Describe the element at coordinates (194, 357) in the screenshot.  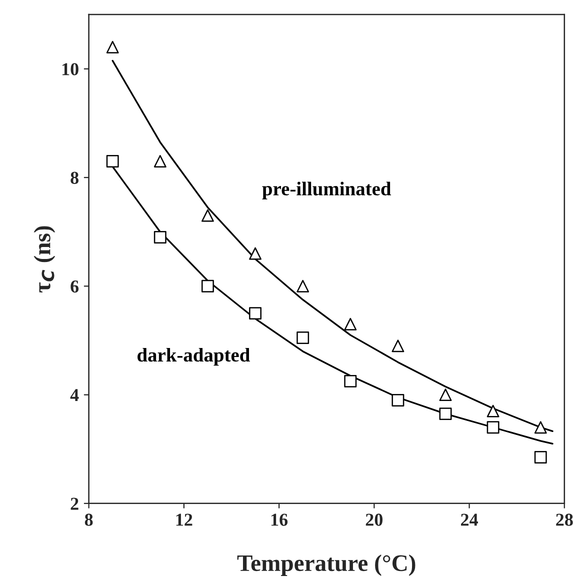
I see `series-label: dark-adapted` at that location.